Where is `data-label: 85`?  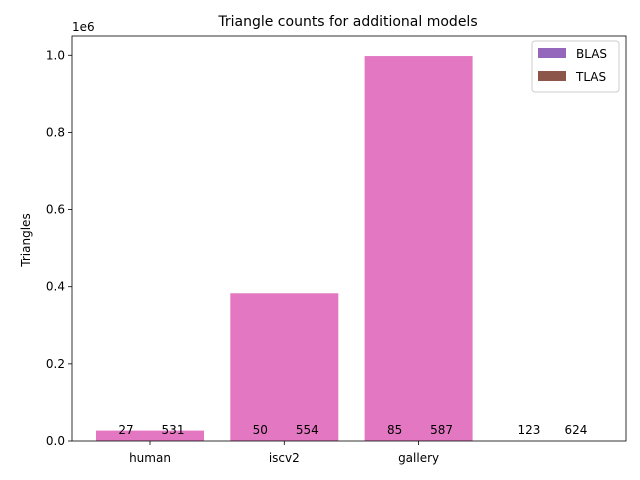 data-label: 85 is located at coordinates (394, 430).